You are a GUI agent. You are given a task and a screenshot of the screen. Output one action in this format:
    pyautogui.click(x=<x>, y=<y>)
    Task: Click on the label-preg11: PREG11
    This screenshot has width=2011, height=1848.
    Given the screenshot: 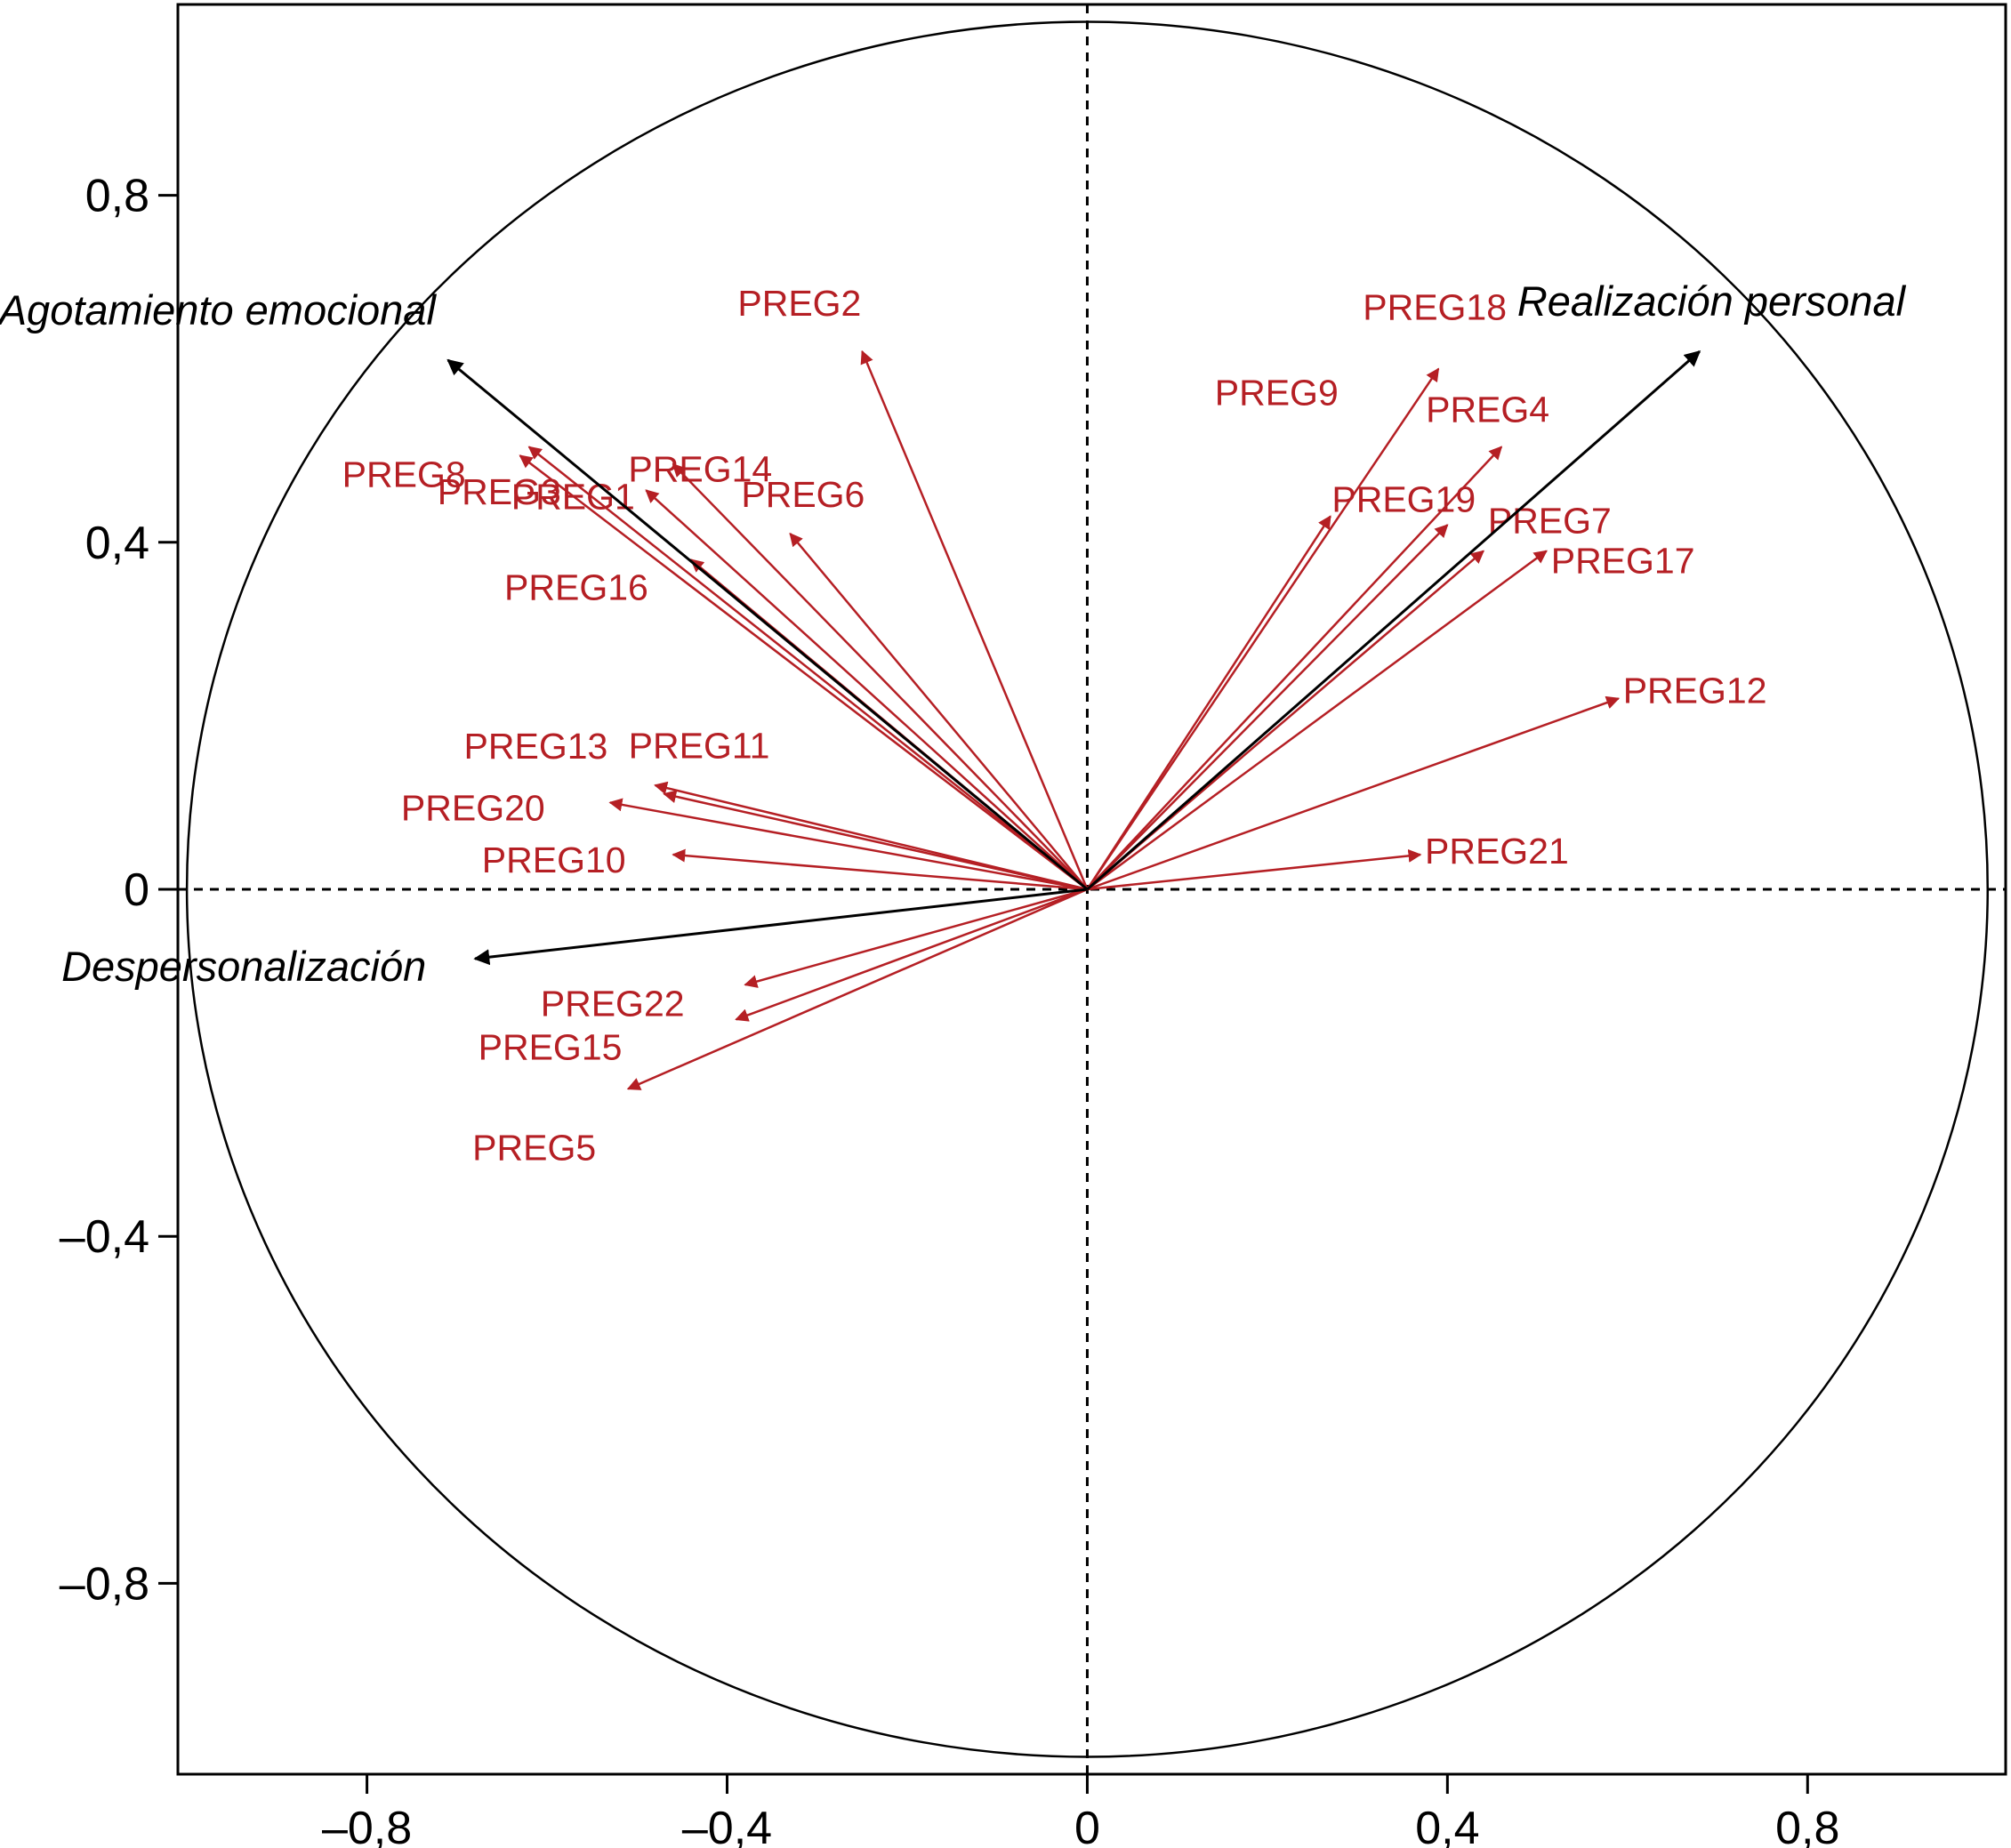 What is the action you would take?
    pyautogui.click(x=699, y=746)
    